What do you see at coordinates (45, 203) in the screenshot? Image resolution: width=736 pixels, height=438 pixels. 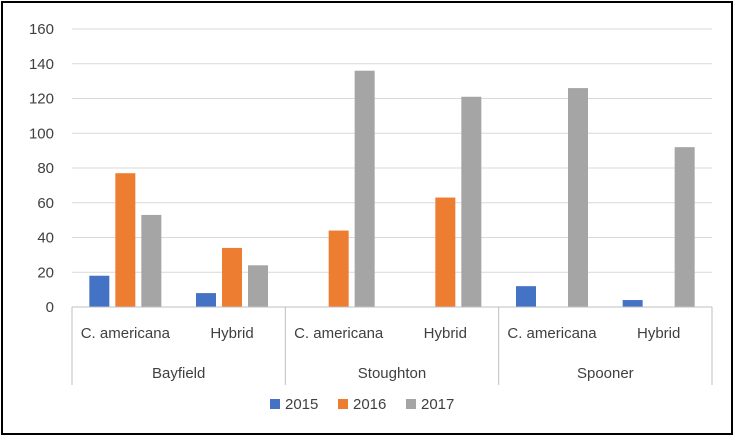 I see `y-tick-label: 60` at bounding box center [45, 203].